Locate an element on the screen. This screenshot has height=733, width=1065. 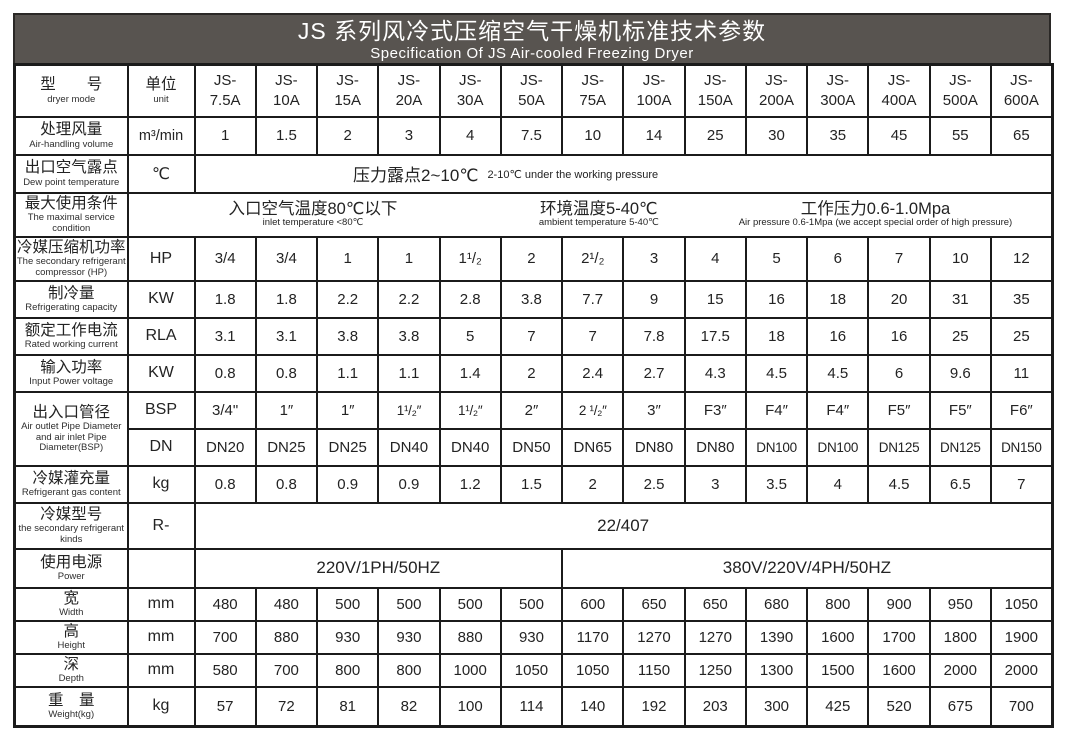
cell-width-8: 650 is located at coordinates (715, 604).